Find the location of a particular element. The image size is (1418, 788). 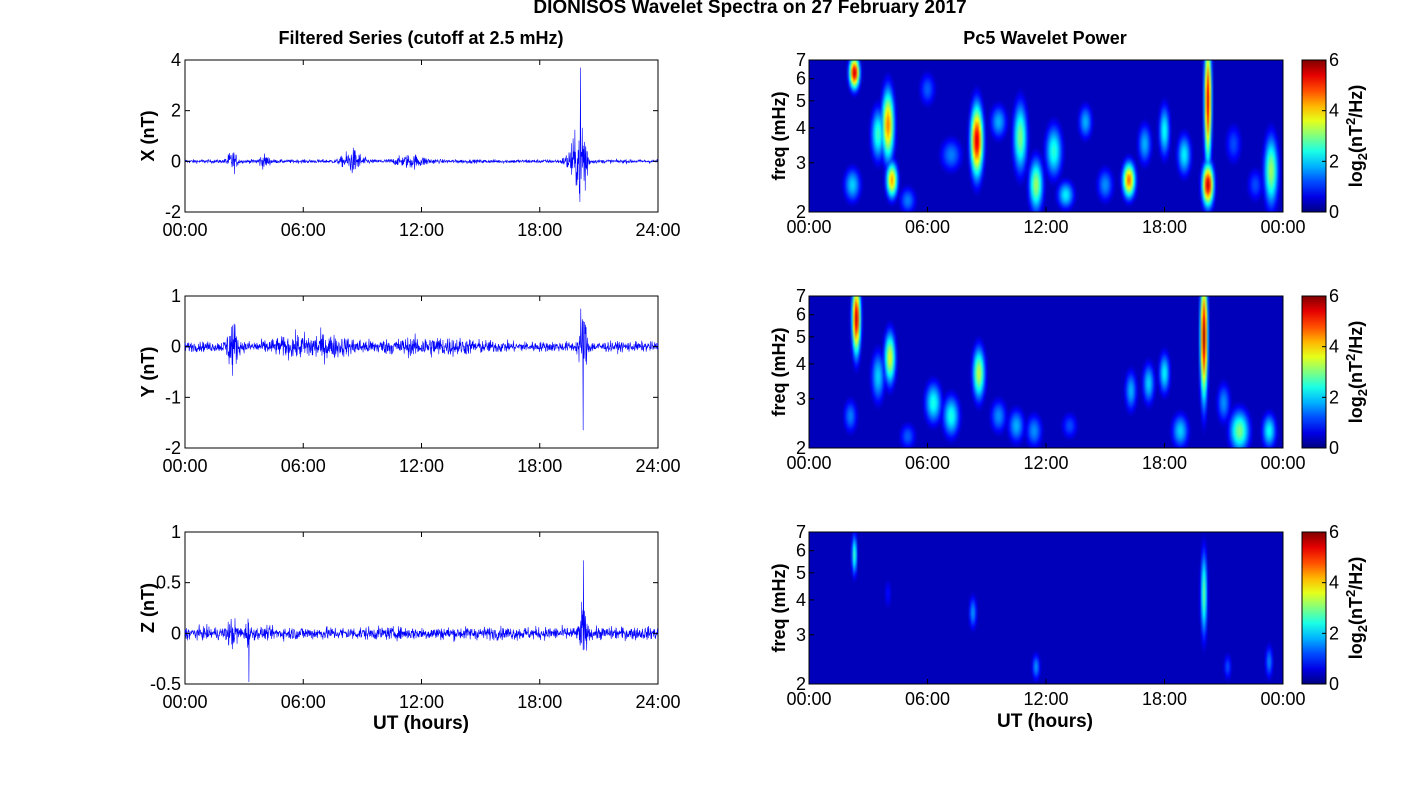

right-x-axis-label: UT (hours) is located at coordinates (1045, 721).